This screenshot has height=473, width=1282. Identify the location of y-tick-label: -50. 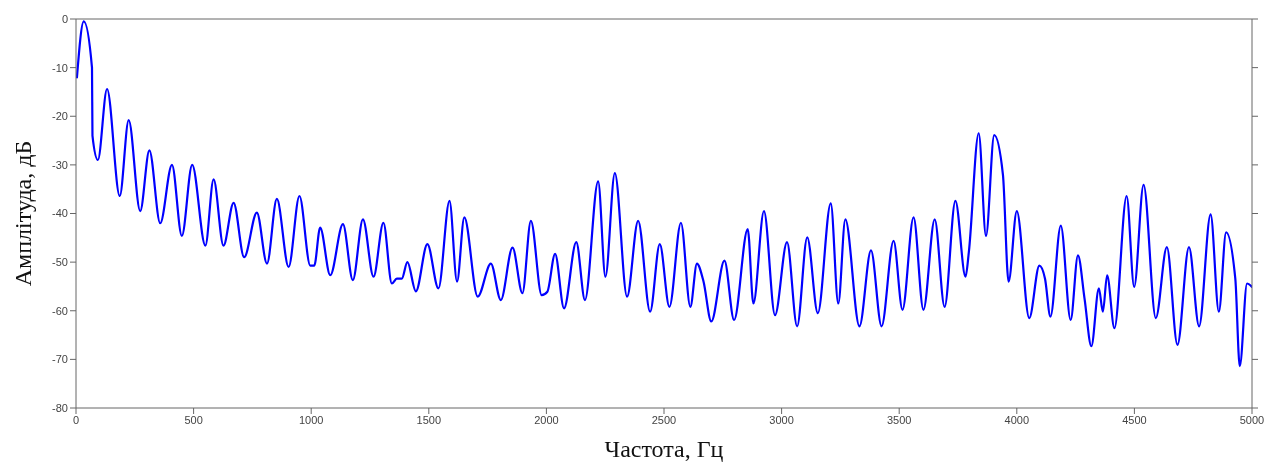
(60, 262).